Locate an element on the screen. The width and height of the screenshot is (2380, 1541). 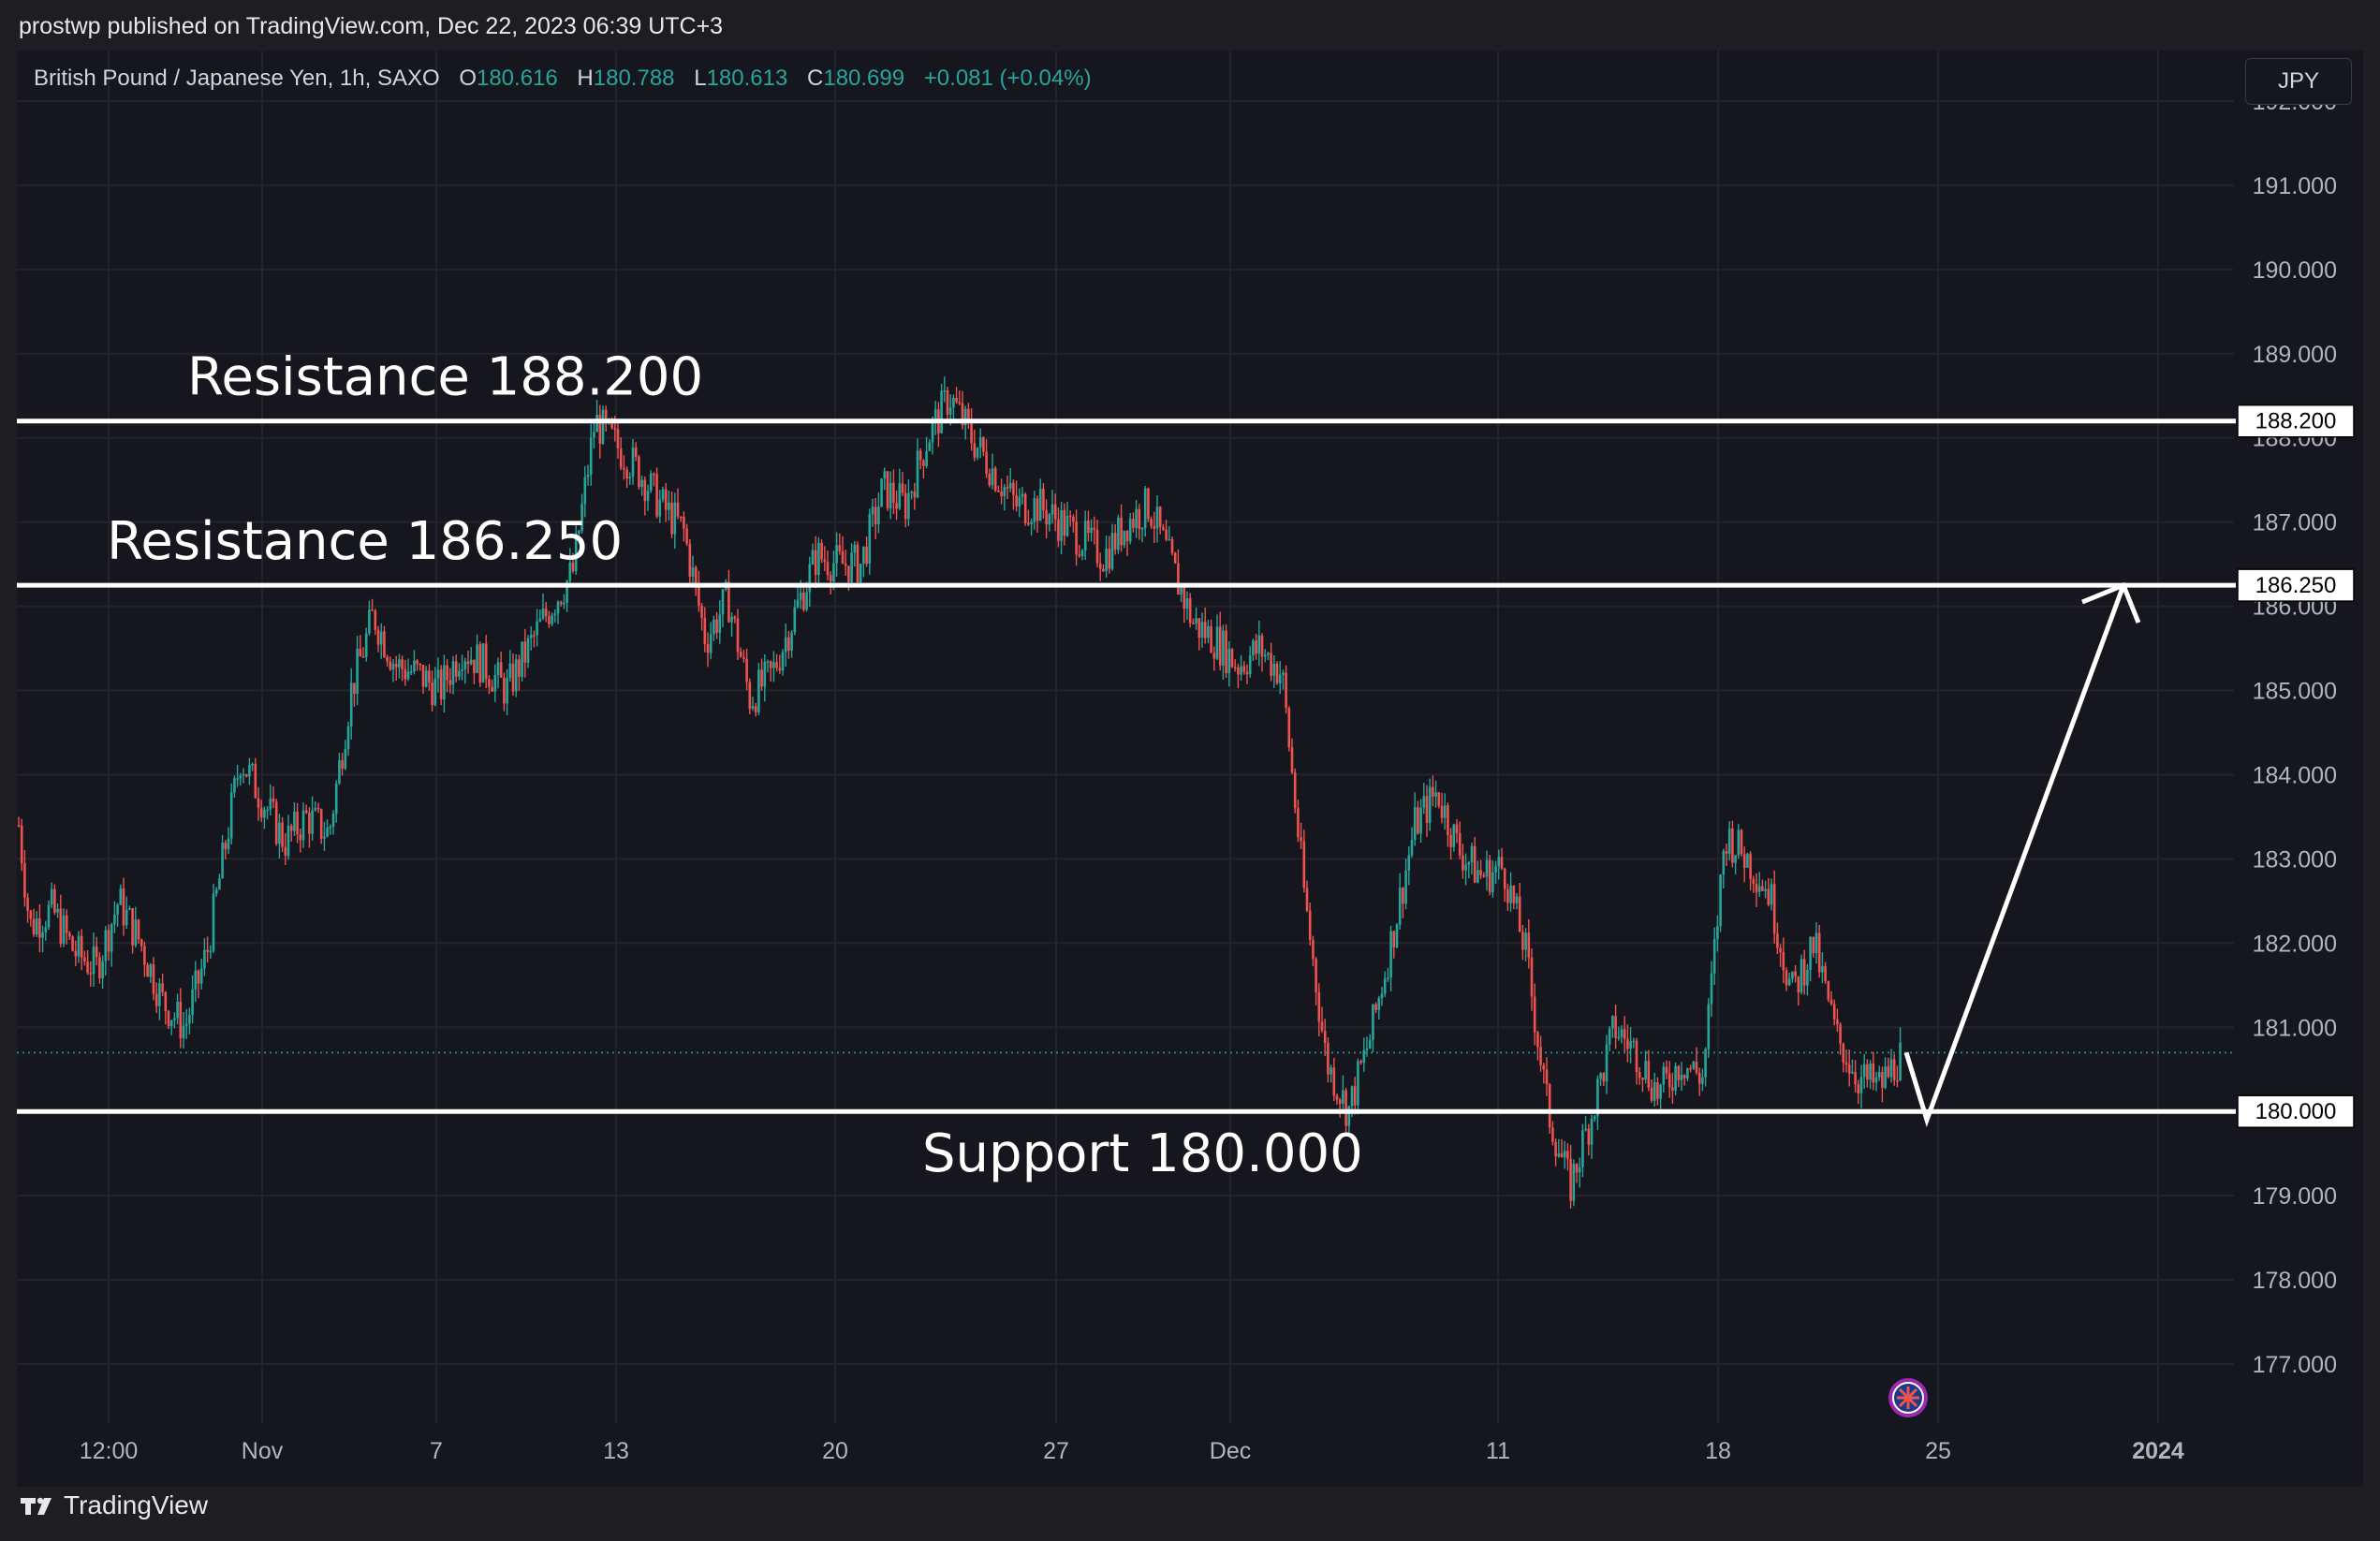
currency-button: JPY is located at coordinates (2298, 81).